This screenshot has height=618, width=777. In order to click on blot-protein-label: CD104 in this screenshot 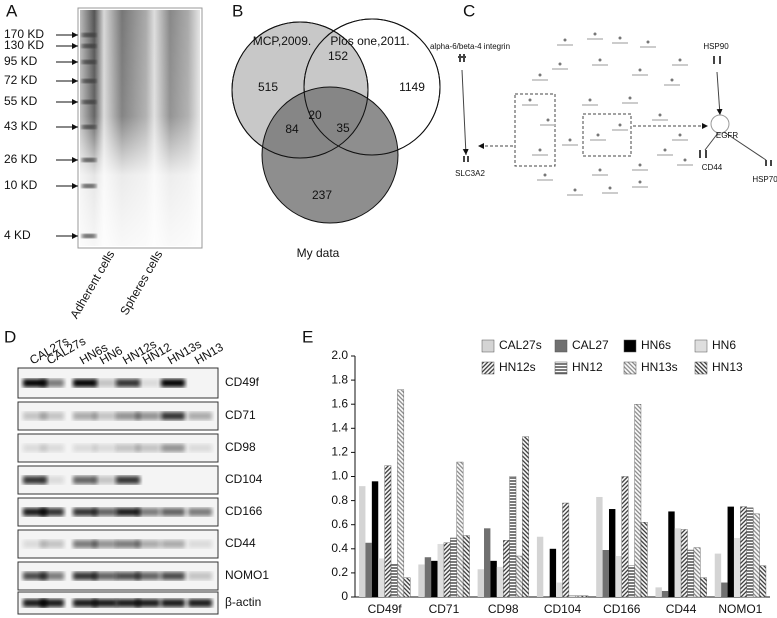, I will do `click(244, 479)`.